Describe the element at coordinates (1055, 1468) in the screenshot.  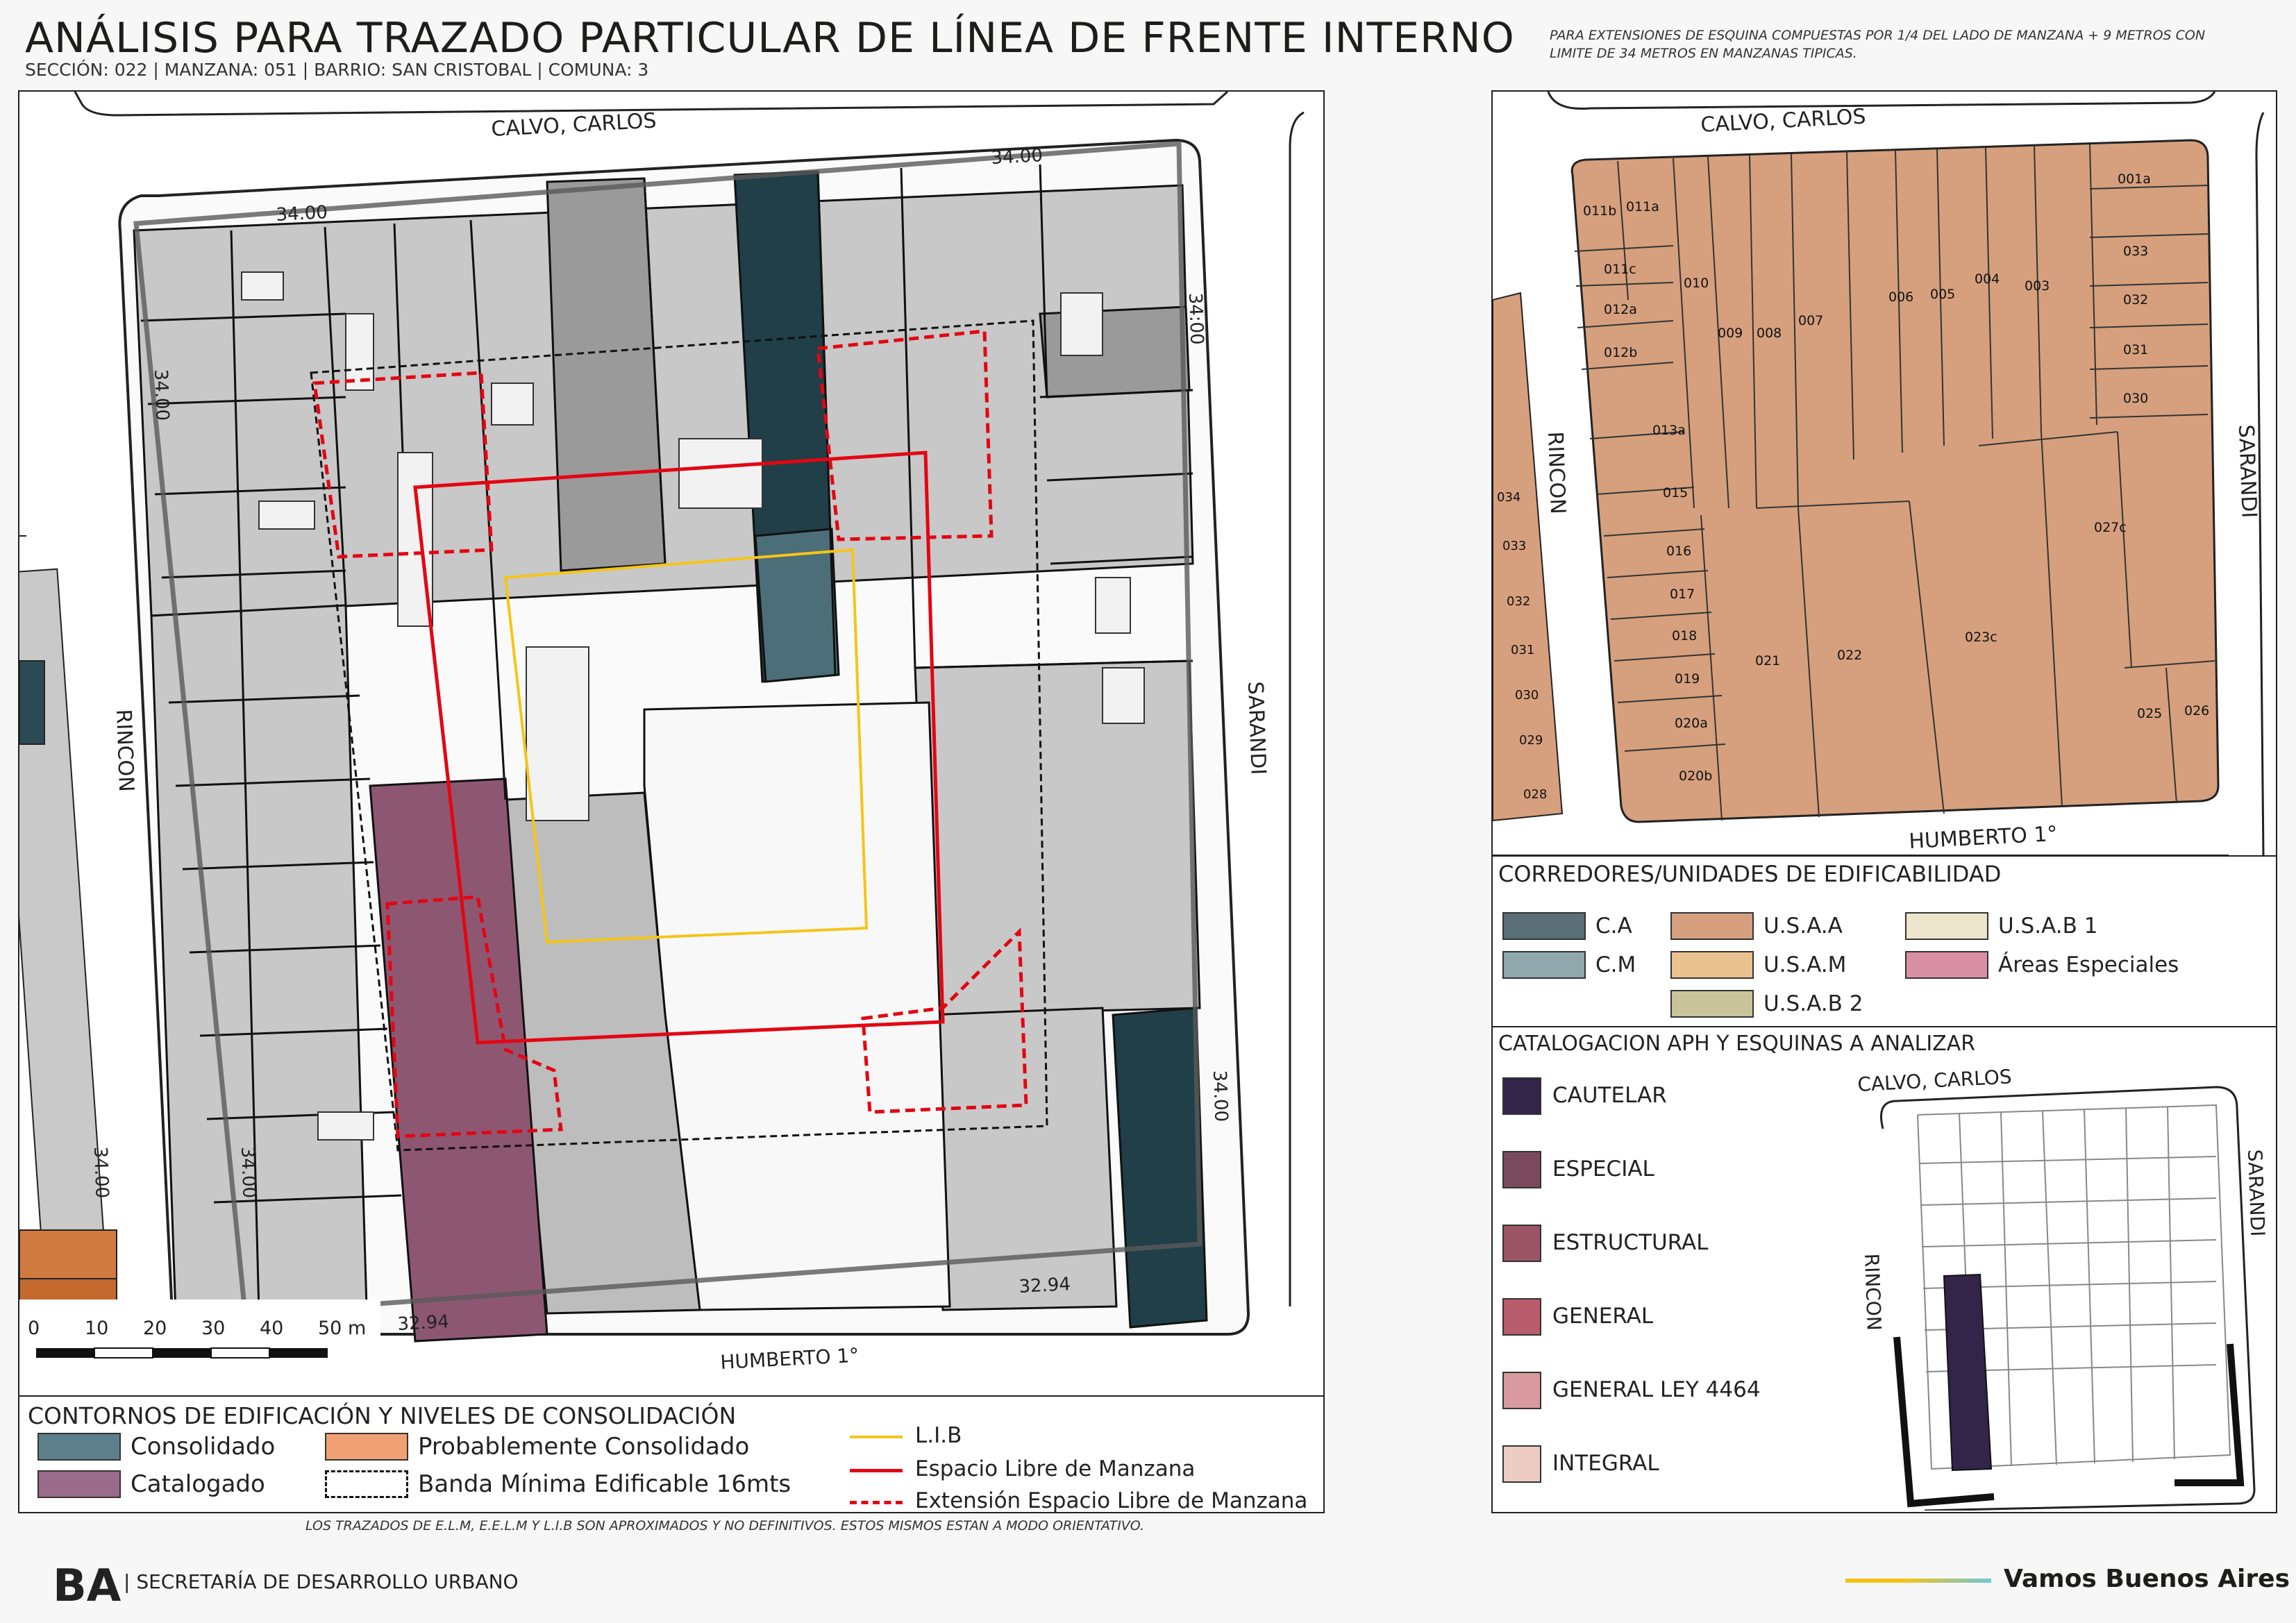
I see `legend-elm: Espacio Libre de Manzana` at that location.